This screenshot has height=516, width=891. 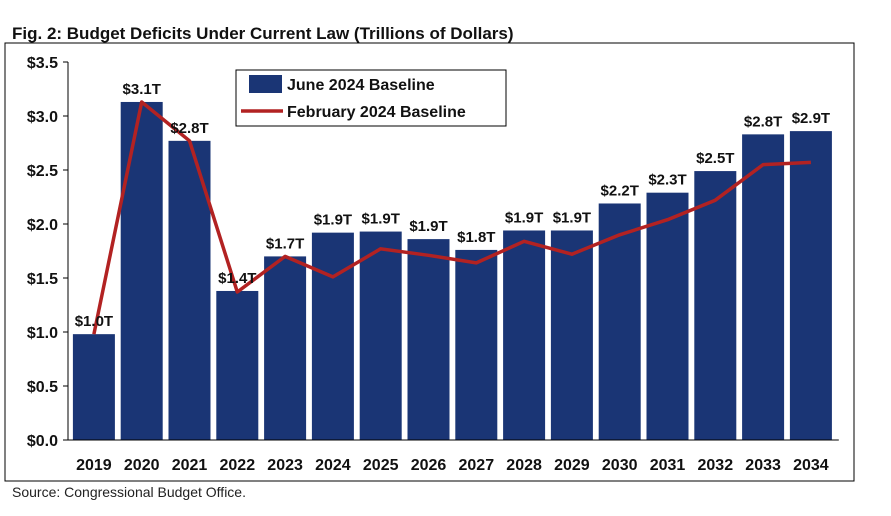 I want to click on legend-label-june: June 2024 Baseline, so click(x=361, y=85).